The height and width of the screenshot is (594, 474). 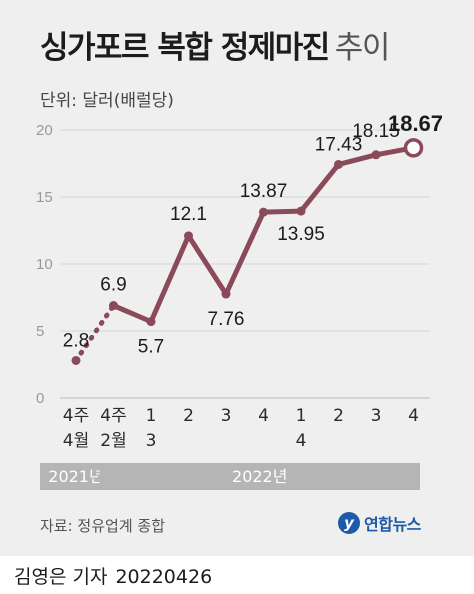 I want to click on reporter-name: 김영은 기자, so click(x=61, y=577).